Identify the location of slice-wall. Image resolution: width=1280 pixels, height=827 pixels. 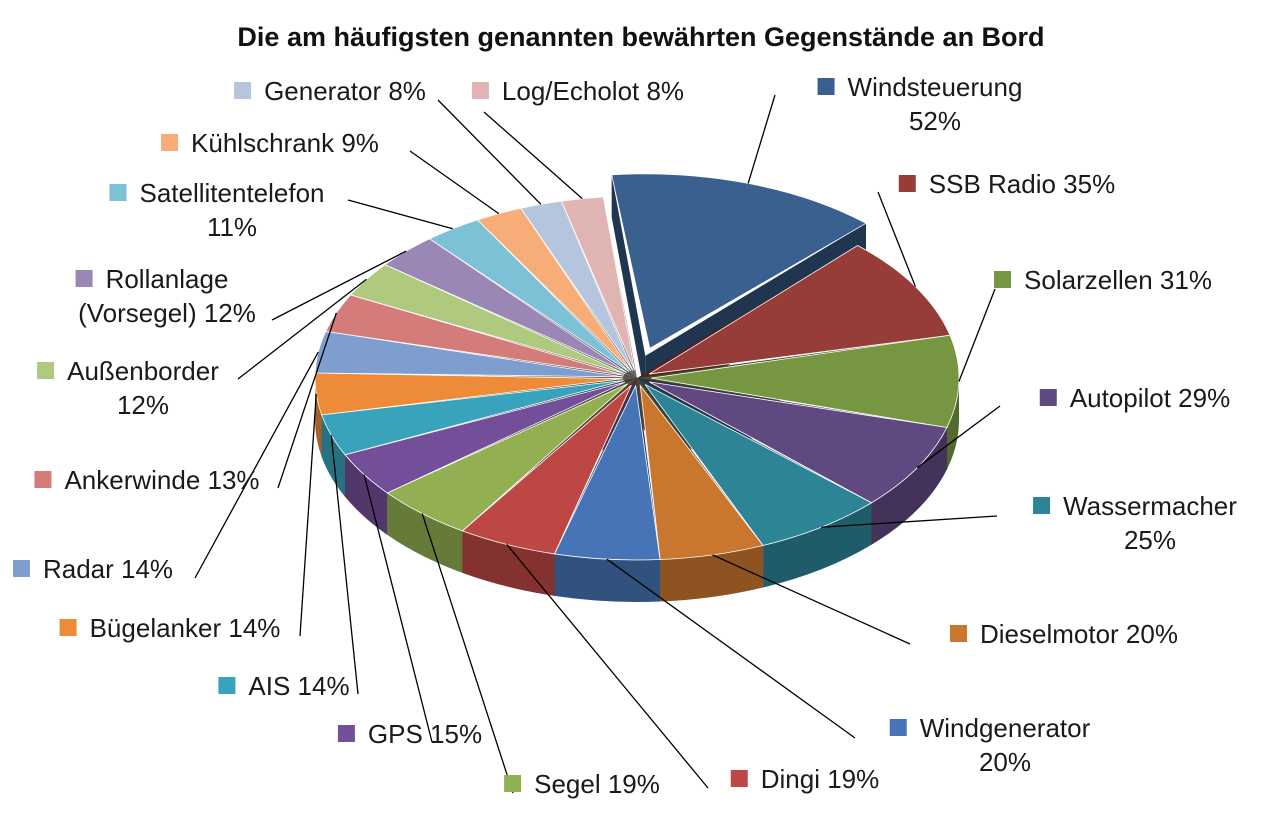
(628, 286).